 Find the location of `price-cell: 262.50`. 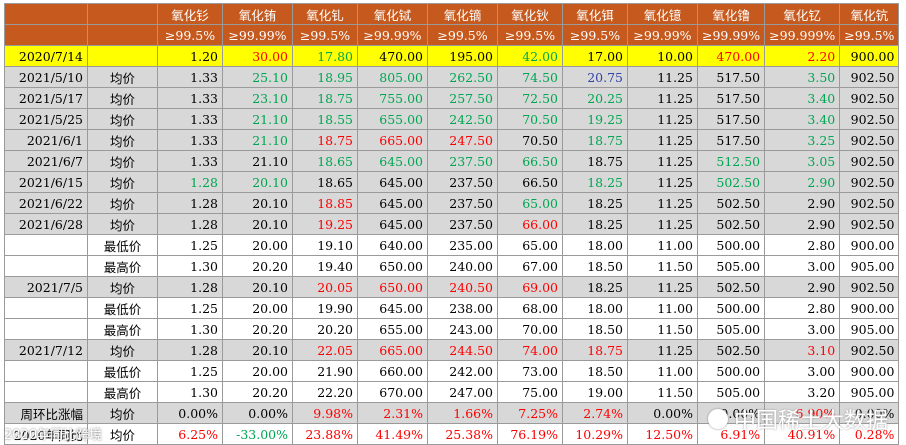

price-cell: 262.50 is located at coordinates (462, 77).